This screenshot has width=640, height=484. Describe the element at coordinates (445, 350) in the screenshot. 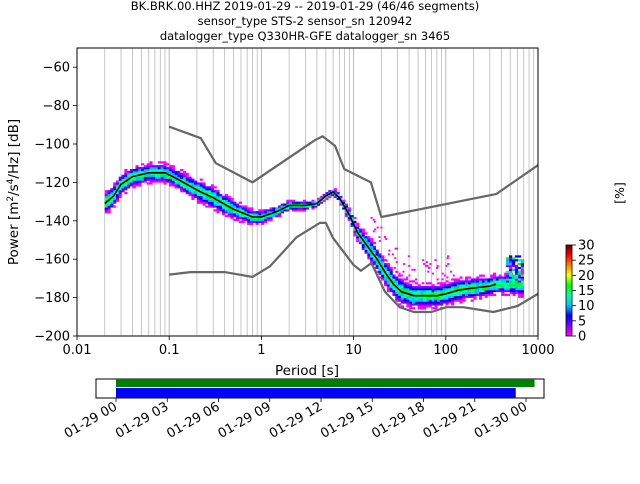

I see `x-tick-label: 100` at that location.